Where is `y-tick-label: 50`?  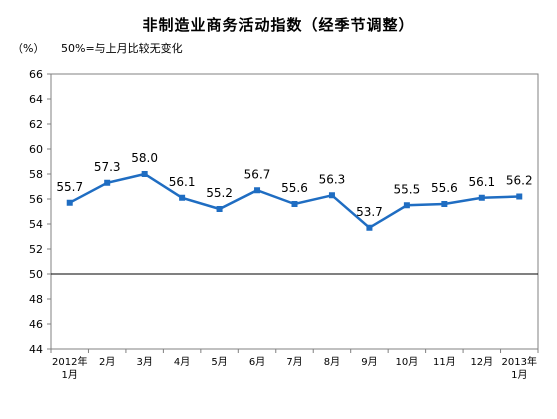 y-tick-label: 50 is located at coordinates (36, 274).